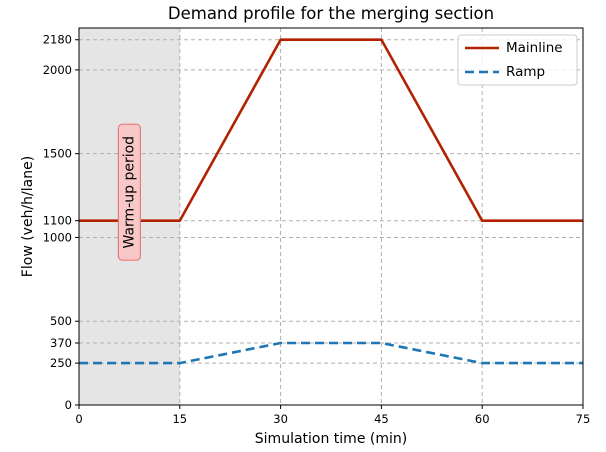 The image size is (606, 452). I want to click on y-tick-label: 1000, so click(57, 237).